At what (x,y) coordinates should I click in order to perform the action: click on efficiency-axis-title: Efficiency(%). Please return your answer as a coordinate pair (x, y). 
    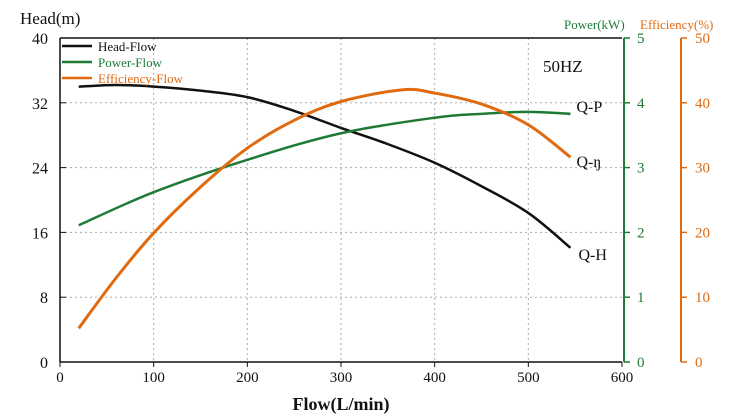
    Looking at the image, I should click on (676, 24).